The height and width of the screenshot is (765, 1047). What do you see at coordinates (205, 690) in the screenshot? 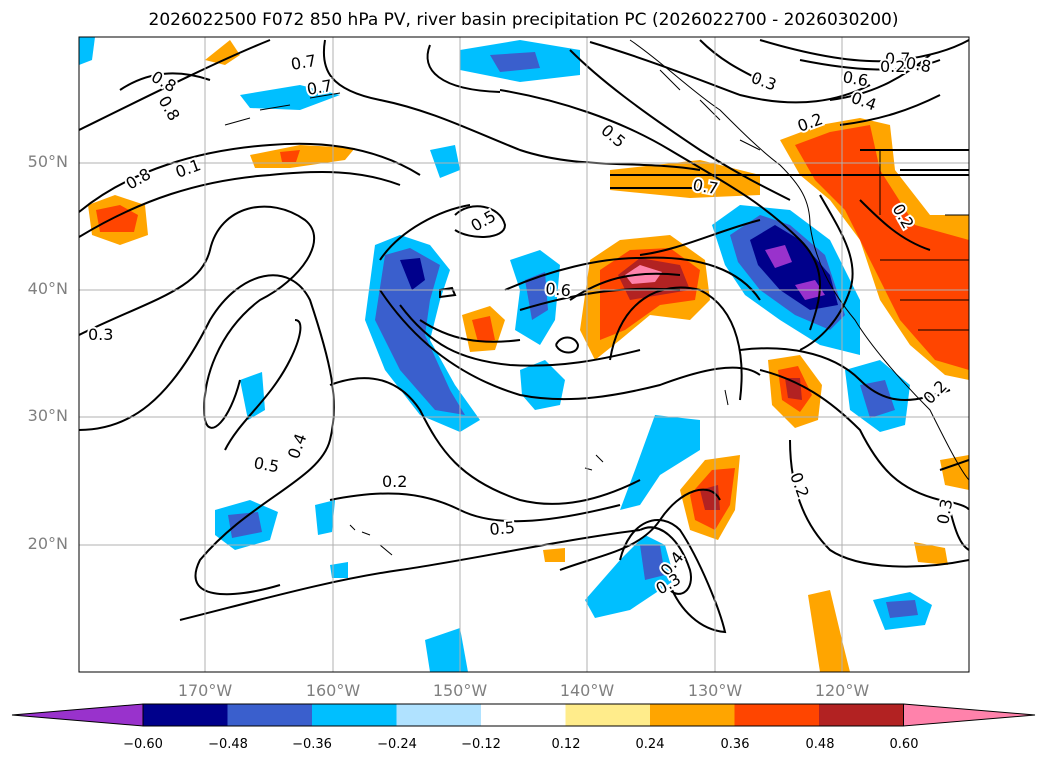
I see `lon-label-170w: 170°W` at bounding box center [205, 690].